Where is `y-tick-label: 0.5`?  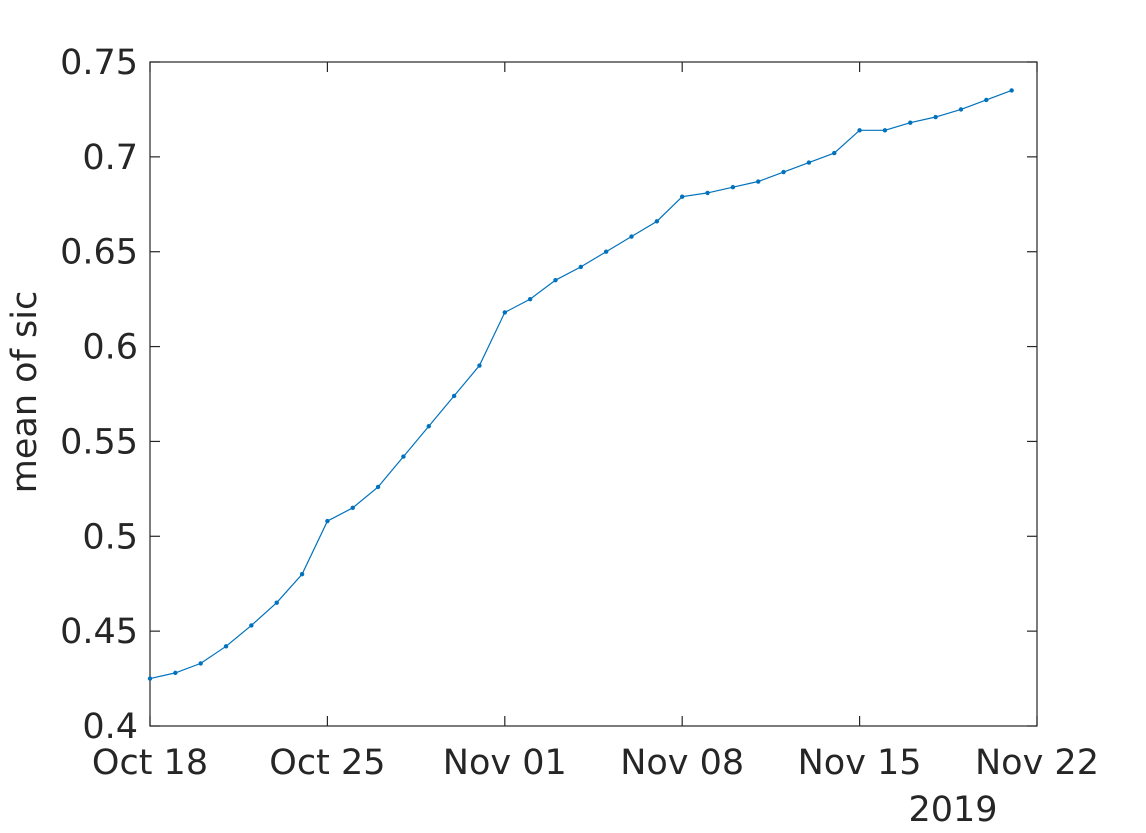
y-tick-label: 0.5 is located at coordinates (110, 537).